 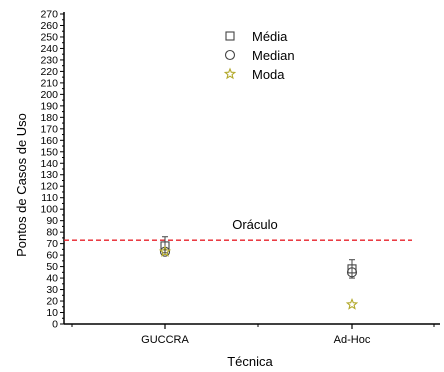 I want to click on point-star-ad-hoc, so click(x=352, y=304).